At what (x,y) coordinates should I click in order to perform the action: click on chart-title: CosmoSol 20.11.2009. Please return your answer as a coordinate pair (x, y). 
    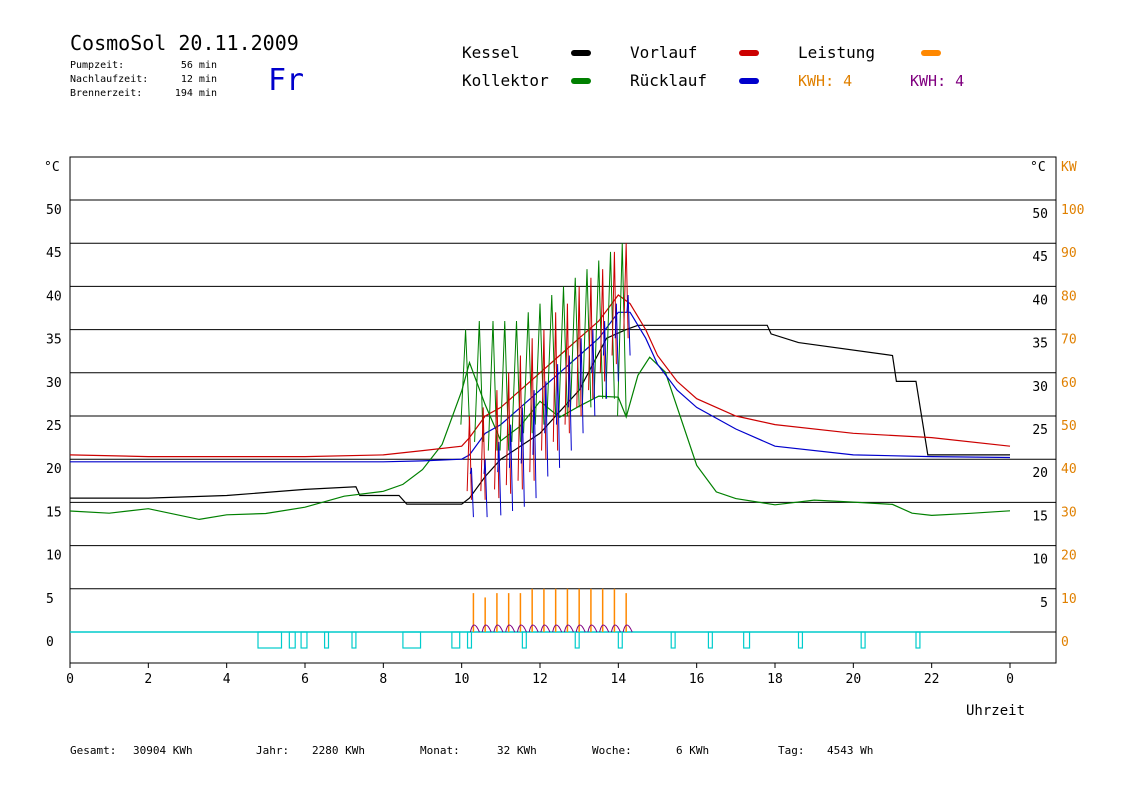
    Looking at the image, I should click on (184, 43).